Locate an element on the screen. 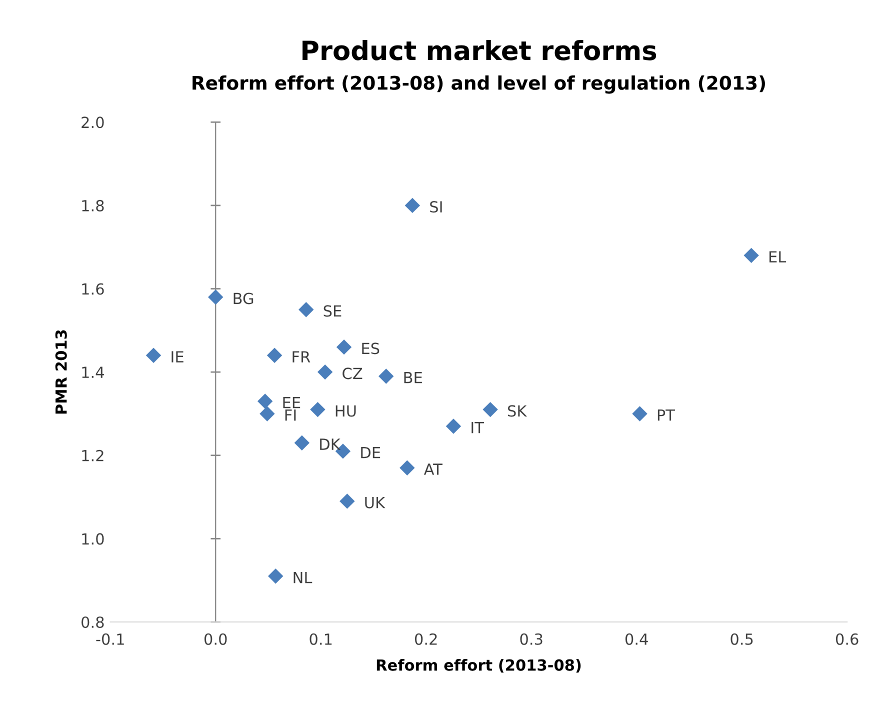  annotation: FI is located at coordinates (290, 415).